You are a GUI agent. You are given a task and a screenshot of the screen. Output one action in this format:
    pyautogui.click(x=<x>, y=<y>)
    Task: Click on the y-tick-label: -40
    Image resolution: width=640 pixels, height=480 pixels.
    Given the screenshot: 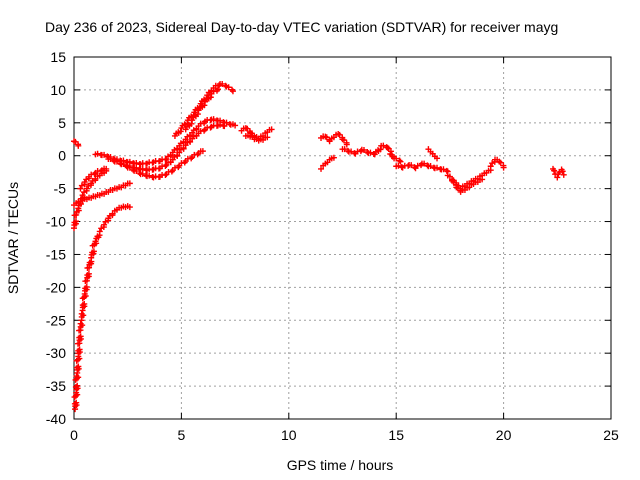 What is the action you would take?
    pyautogui.click(x=56, y=419)
    